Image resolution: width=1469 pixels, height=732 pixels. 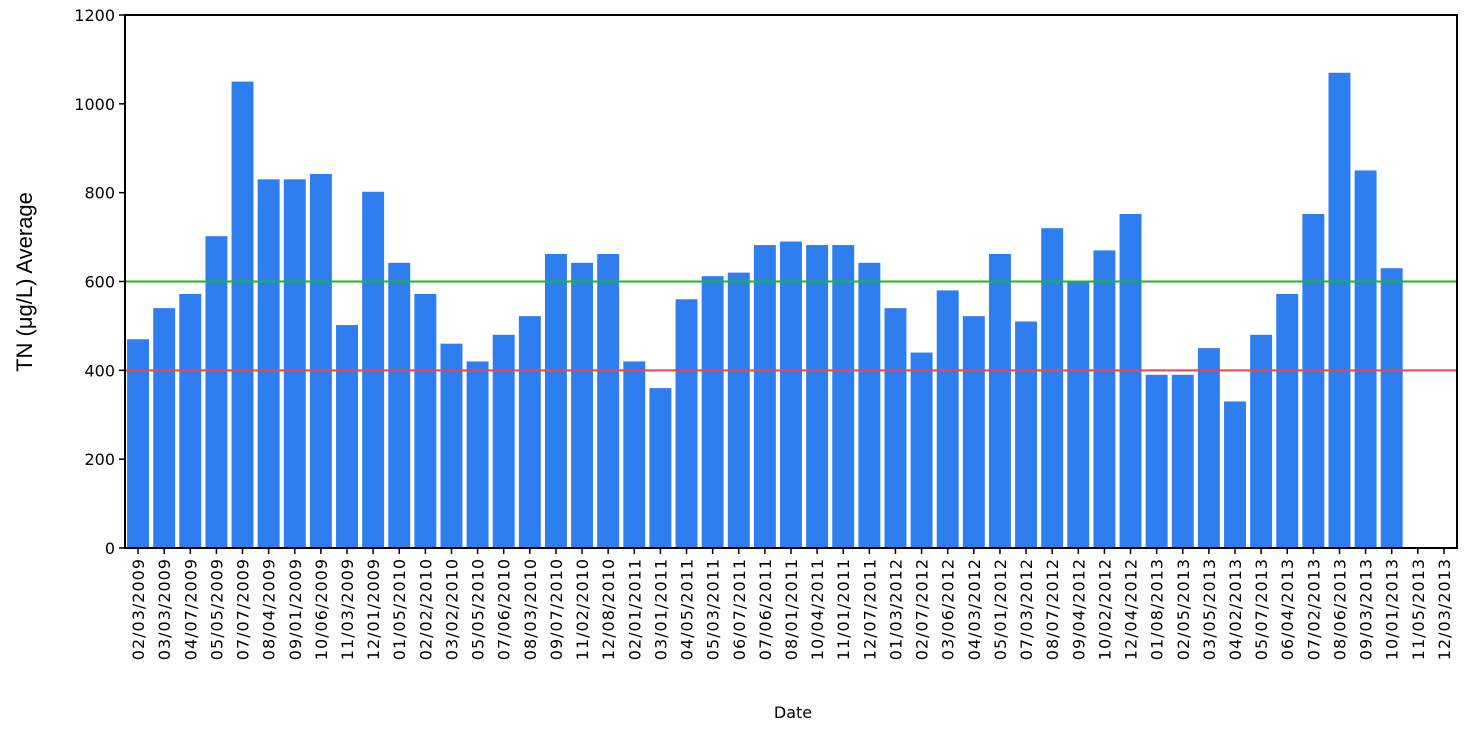 What do you see at coordinates (1131, 609) in the screenshot?
I see `x-tick-label: 12/04/2012` at bounding box center [1131, 609].